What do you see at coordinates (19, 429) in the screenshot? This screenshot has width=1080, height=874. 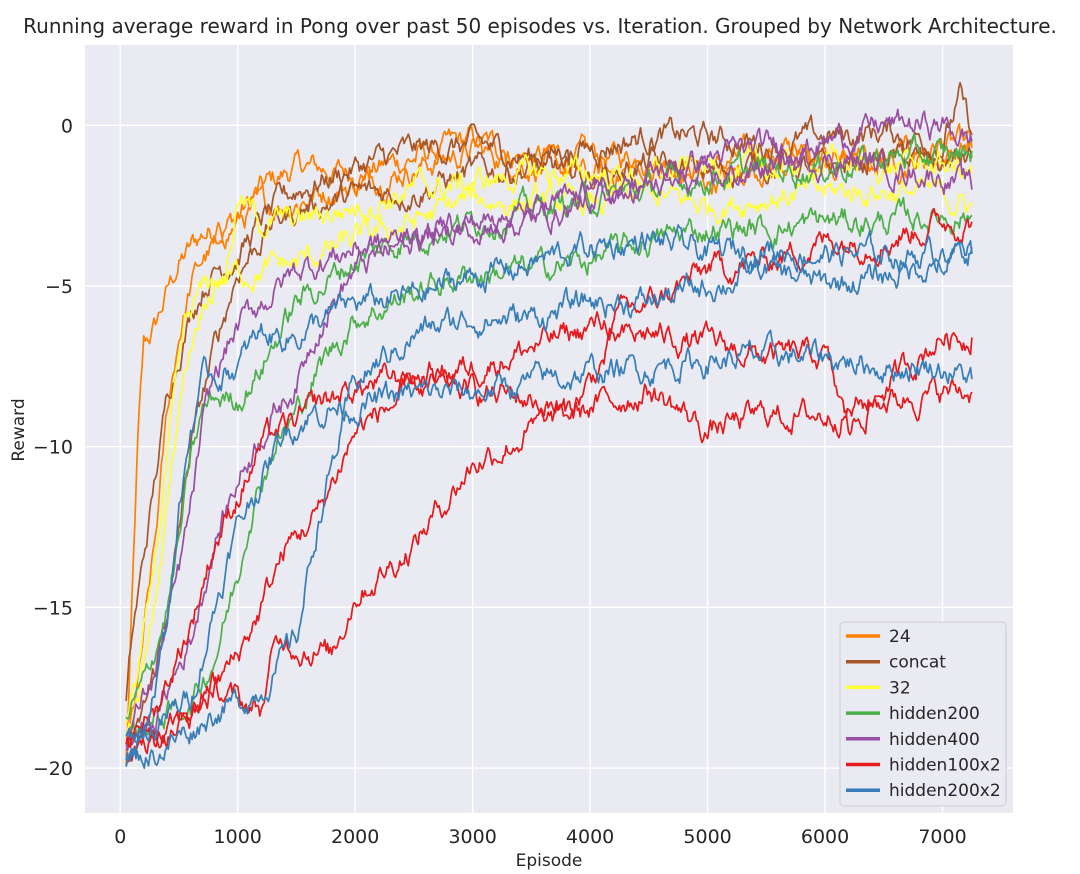 I see `y-axis-label: Reward` at bounding box center [19, 429].